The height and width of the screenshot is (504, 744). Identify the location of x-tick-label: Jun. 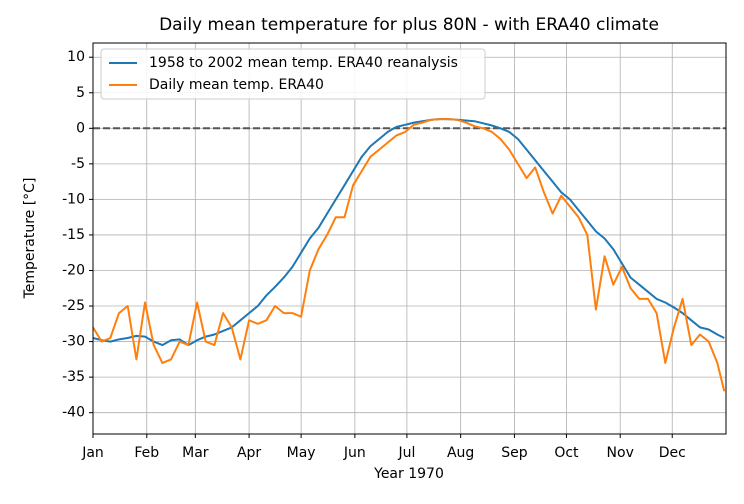
(354, 453).